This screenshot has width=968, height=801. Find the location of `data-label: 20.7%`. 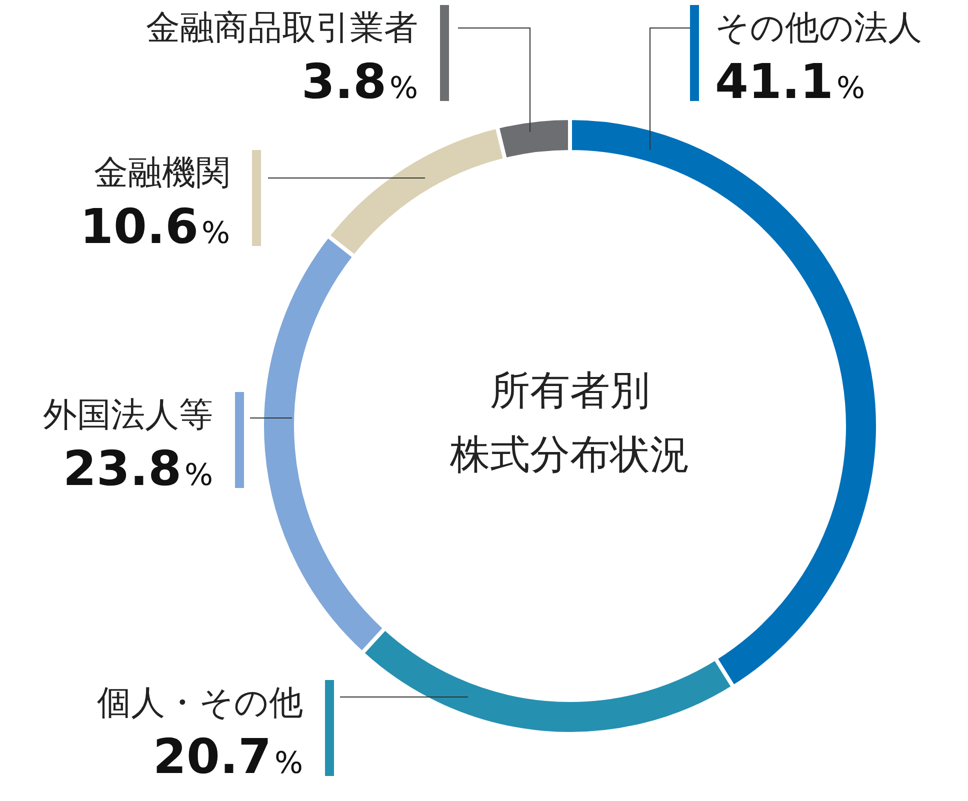

data-label: 20.7% is located at coordinates (228, 757).